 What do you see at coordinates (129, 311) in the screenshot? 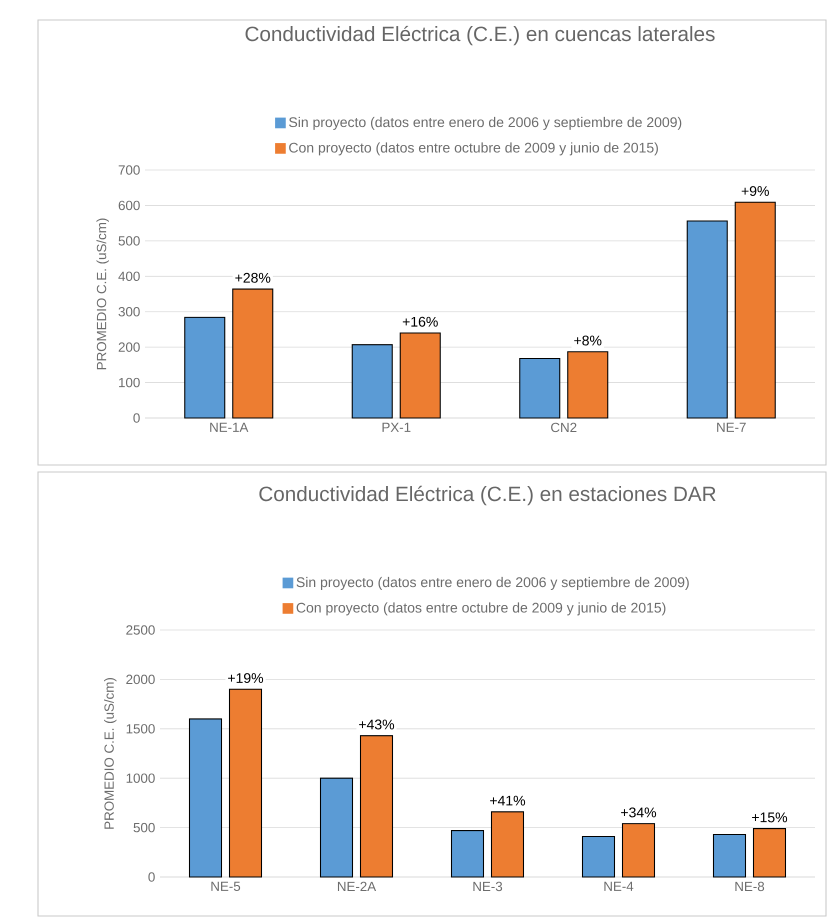
I see `y-tick-label: 300` at bounding box center [129, 311].